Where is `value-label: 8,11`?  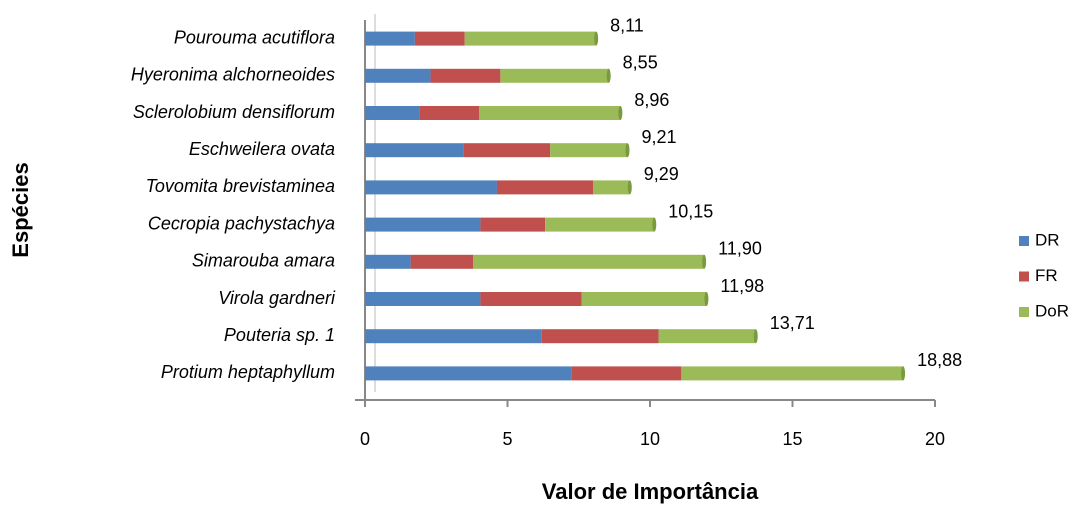 value-label: 8,11 is located at coordinates (627, 25).